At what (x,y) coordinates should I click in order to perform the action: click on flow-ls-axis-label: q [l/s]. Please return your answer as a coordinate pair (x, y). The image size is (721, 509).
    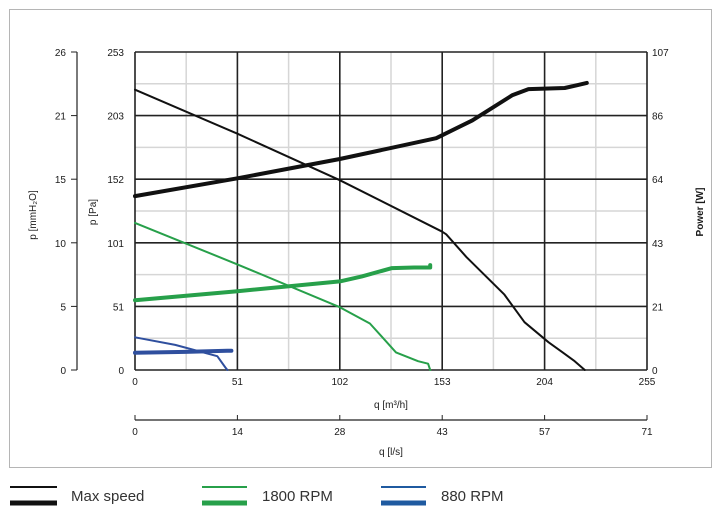
    Looking at the image, I should click on (391, 452).